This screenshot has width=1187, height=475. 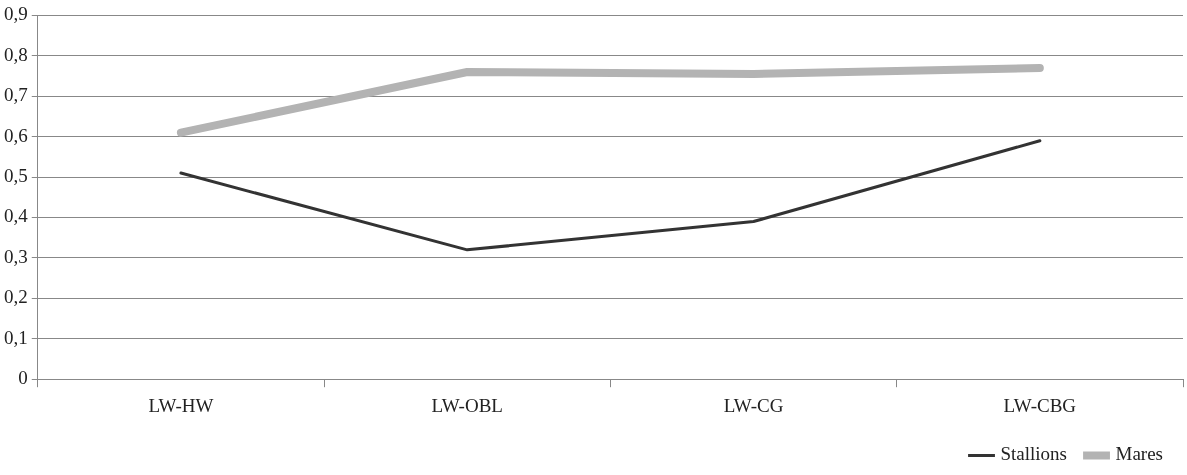 What do you see at coordinates (16, 337) in the screenshot?
I see `y-tick-label: 0,1` at bounding box center [16, 337].